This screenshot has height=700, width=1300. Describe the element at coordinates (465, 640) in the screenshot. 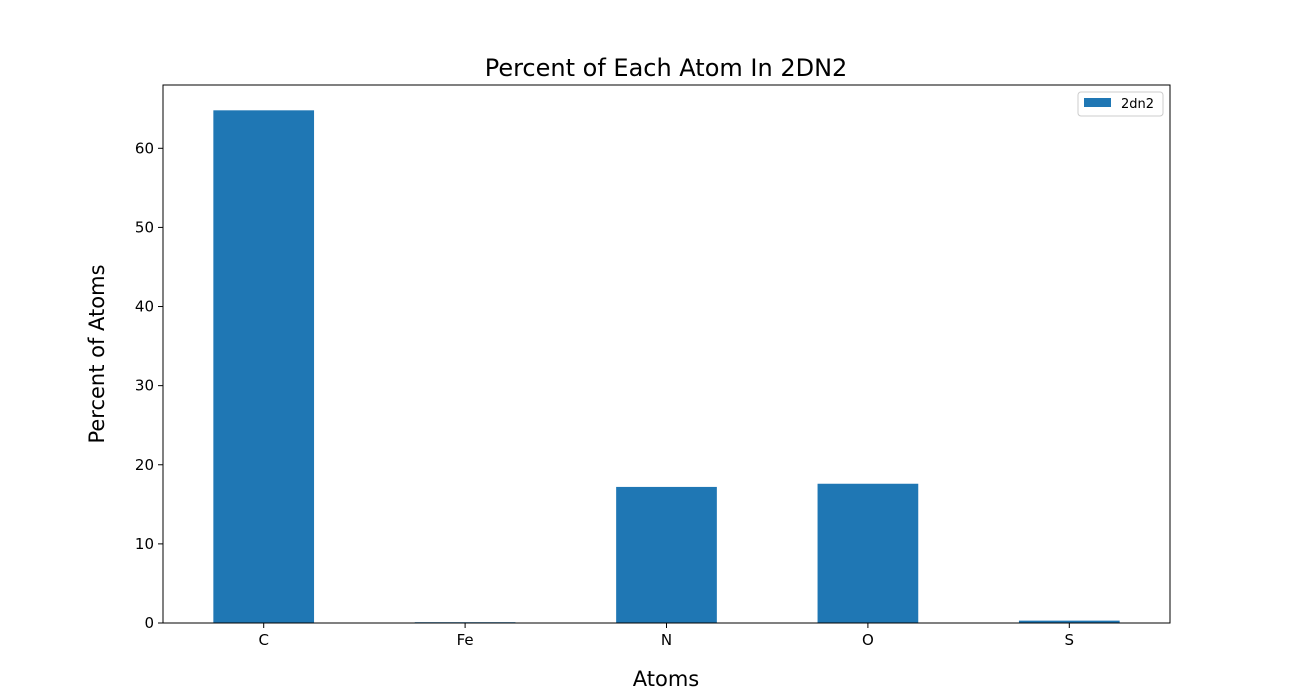

I see `x-tick-label: Fe` at that location.